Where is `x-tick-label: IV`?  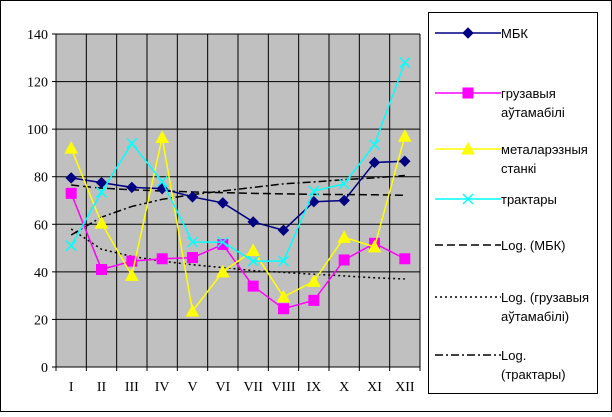 x-tick-label: IV is located at coordinates (162, 387).